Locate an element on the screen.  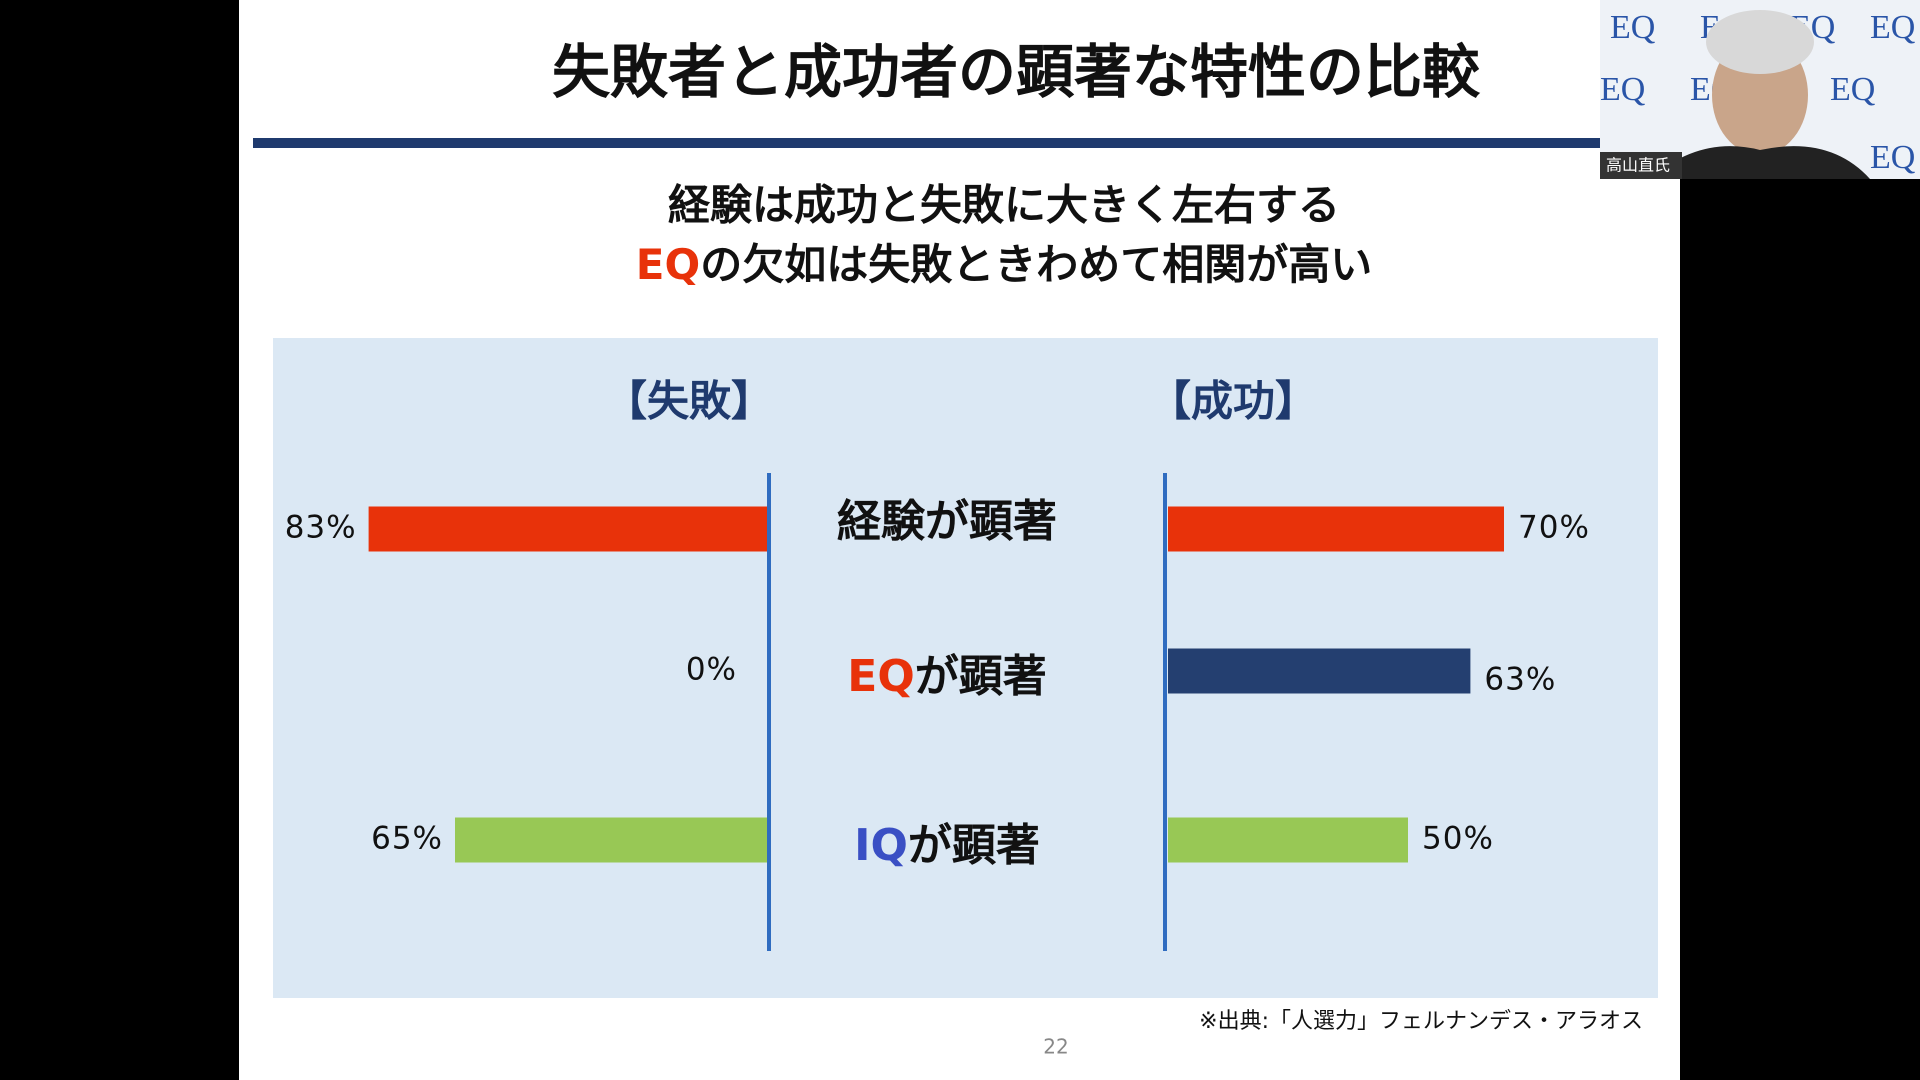
value-label: 65% is located at coordinates (407, 839).